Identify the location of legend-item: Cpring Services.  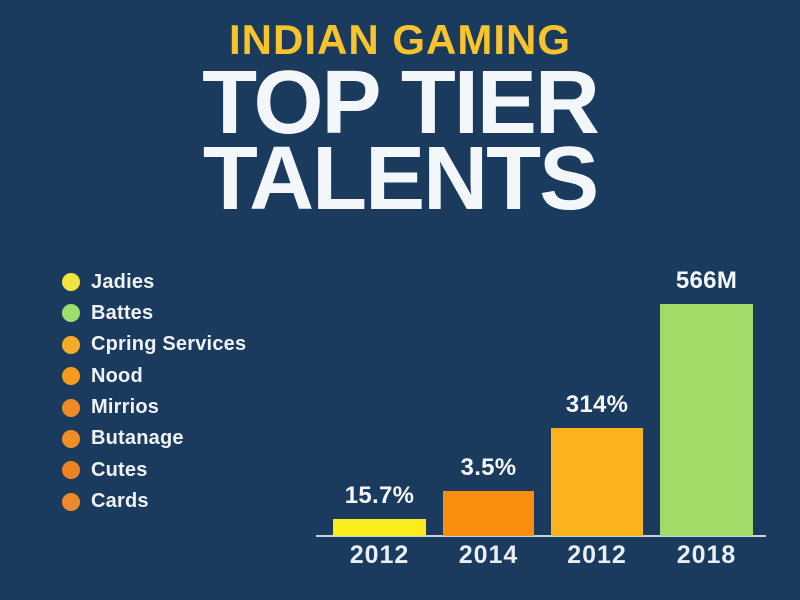
(154, 344).